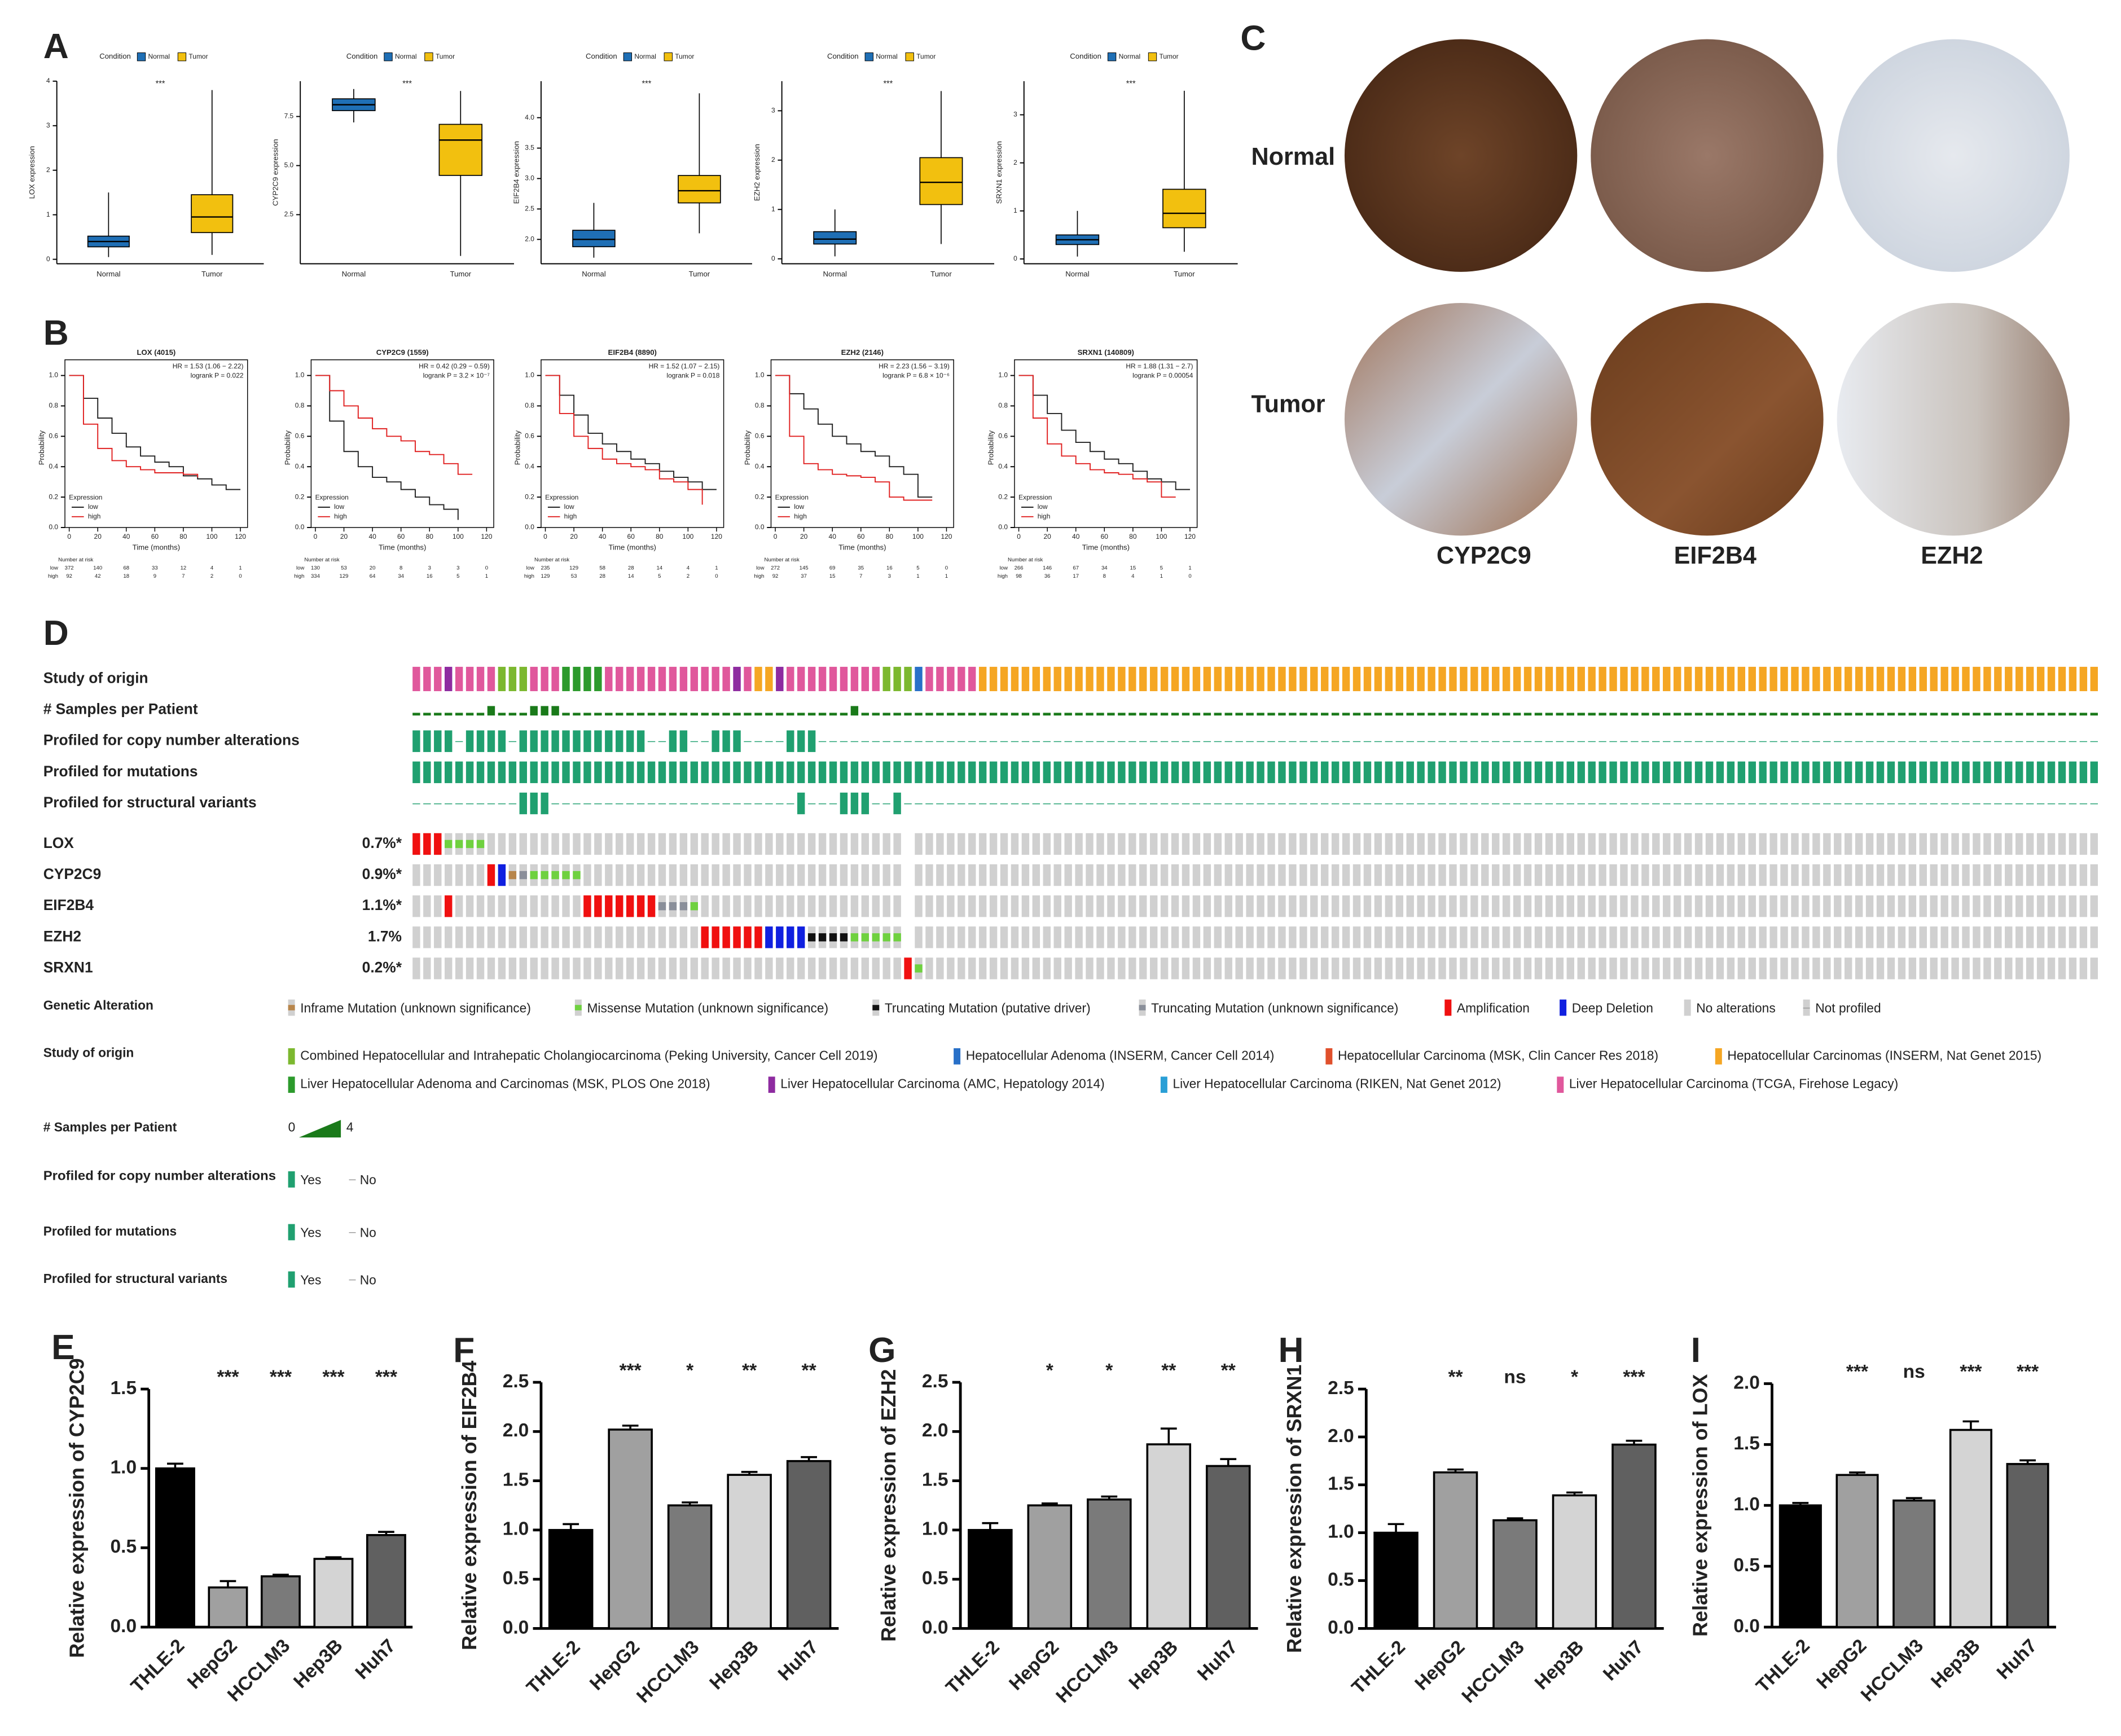 The height and width of the screenshot is (1736, 2121). What do you see at coordinates (916, 376) in the screenshot?
I see `logrank-text: logrank P = 6.8 × 10⁻⁶` at bounding box center [916, 376].